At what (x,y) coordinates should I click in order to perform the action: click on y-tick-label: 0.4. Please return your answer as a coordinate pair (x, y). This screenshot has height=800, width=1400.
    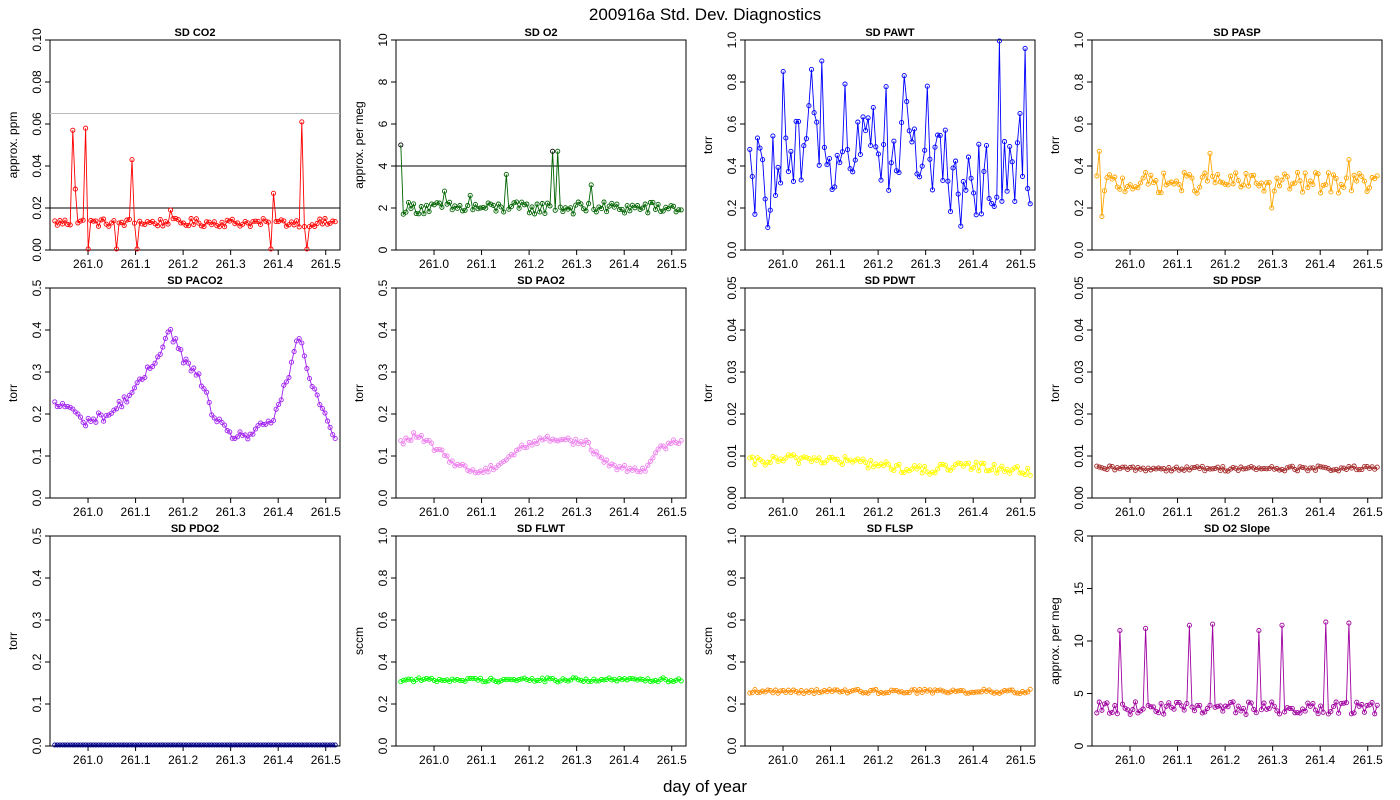
    Looking at the image, I should click on (37, 329).